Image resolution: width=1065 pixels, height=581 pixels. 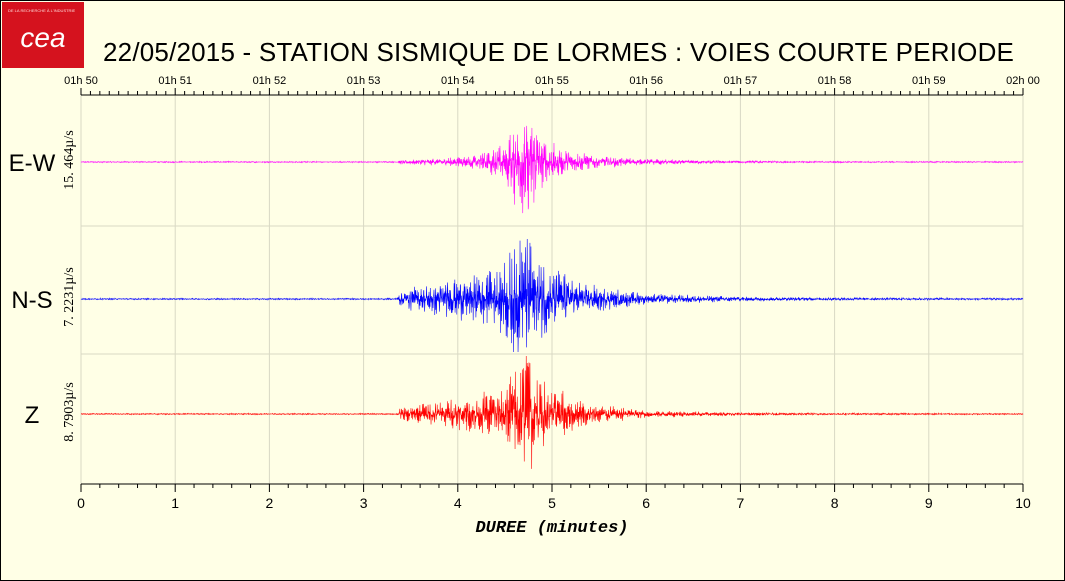 I want to click on logo-tagline: DE LA RECHERCHE À L'INDUSTRIE, so click(x=42, y=10).